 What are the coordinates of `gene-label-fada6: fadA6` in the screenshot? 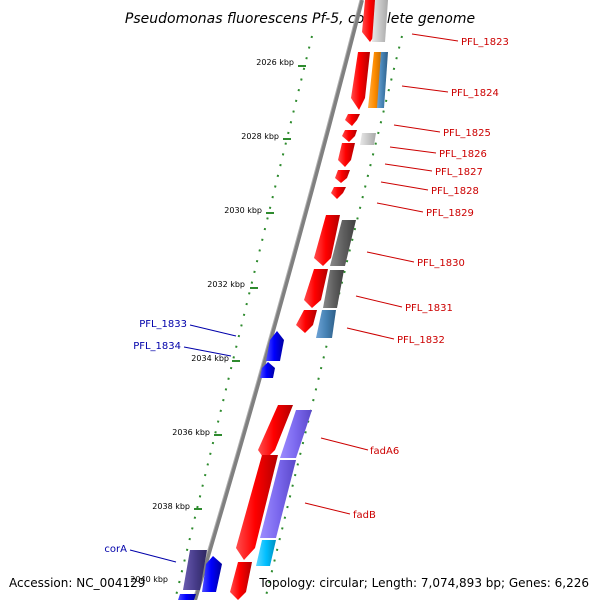 It's located at (384, 451).